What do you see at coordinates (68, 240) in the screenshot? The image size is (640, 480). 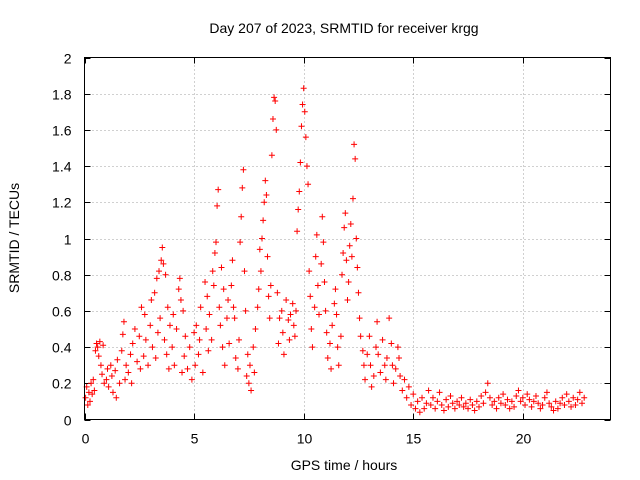 I see `y-tick-label: 1` at bounding box center [68, 240].